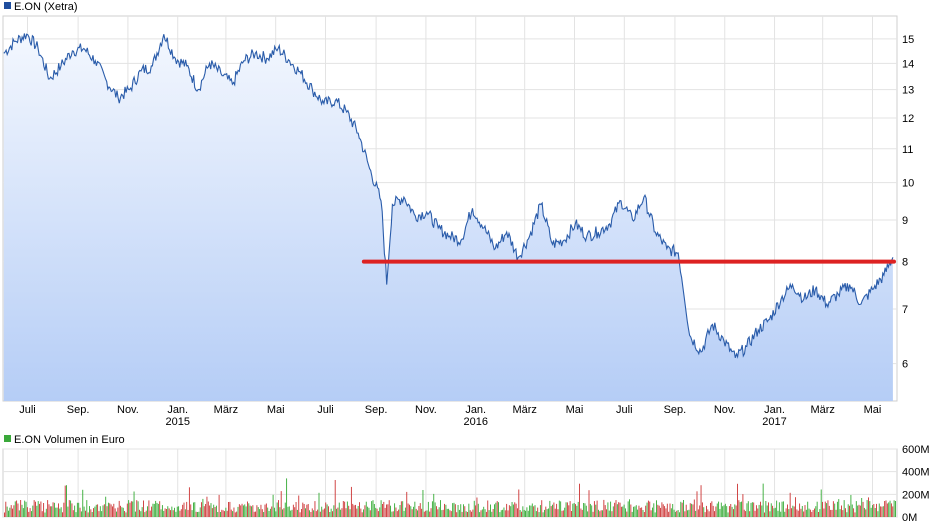 Image resolution: width=940 pixels, height=526 pixels. I want to click on price-x-tick-label: Jan., so click(774, 410).